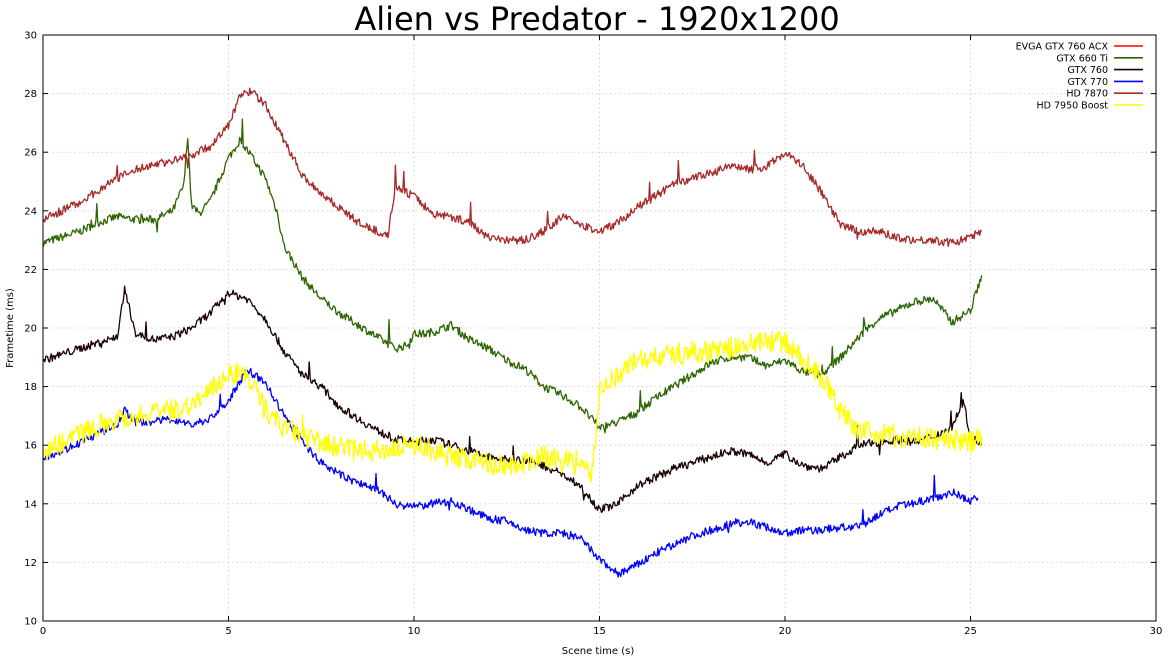 This screenshot has width=1170, height=658. I want to click on y-axis-label: Frametime (ms), so click(10, 328).